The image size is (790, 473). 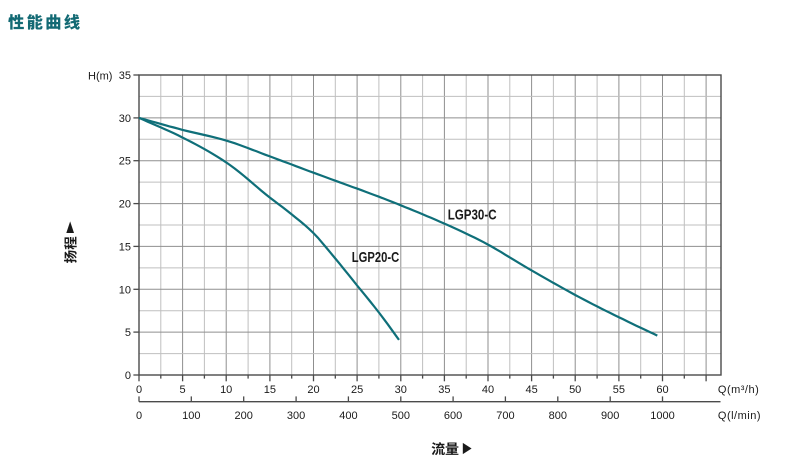 I want to click on svg-text: 800, so click(x=558, y=416).